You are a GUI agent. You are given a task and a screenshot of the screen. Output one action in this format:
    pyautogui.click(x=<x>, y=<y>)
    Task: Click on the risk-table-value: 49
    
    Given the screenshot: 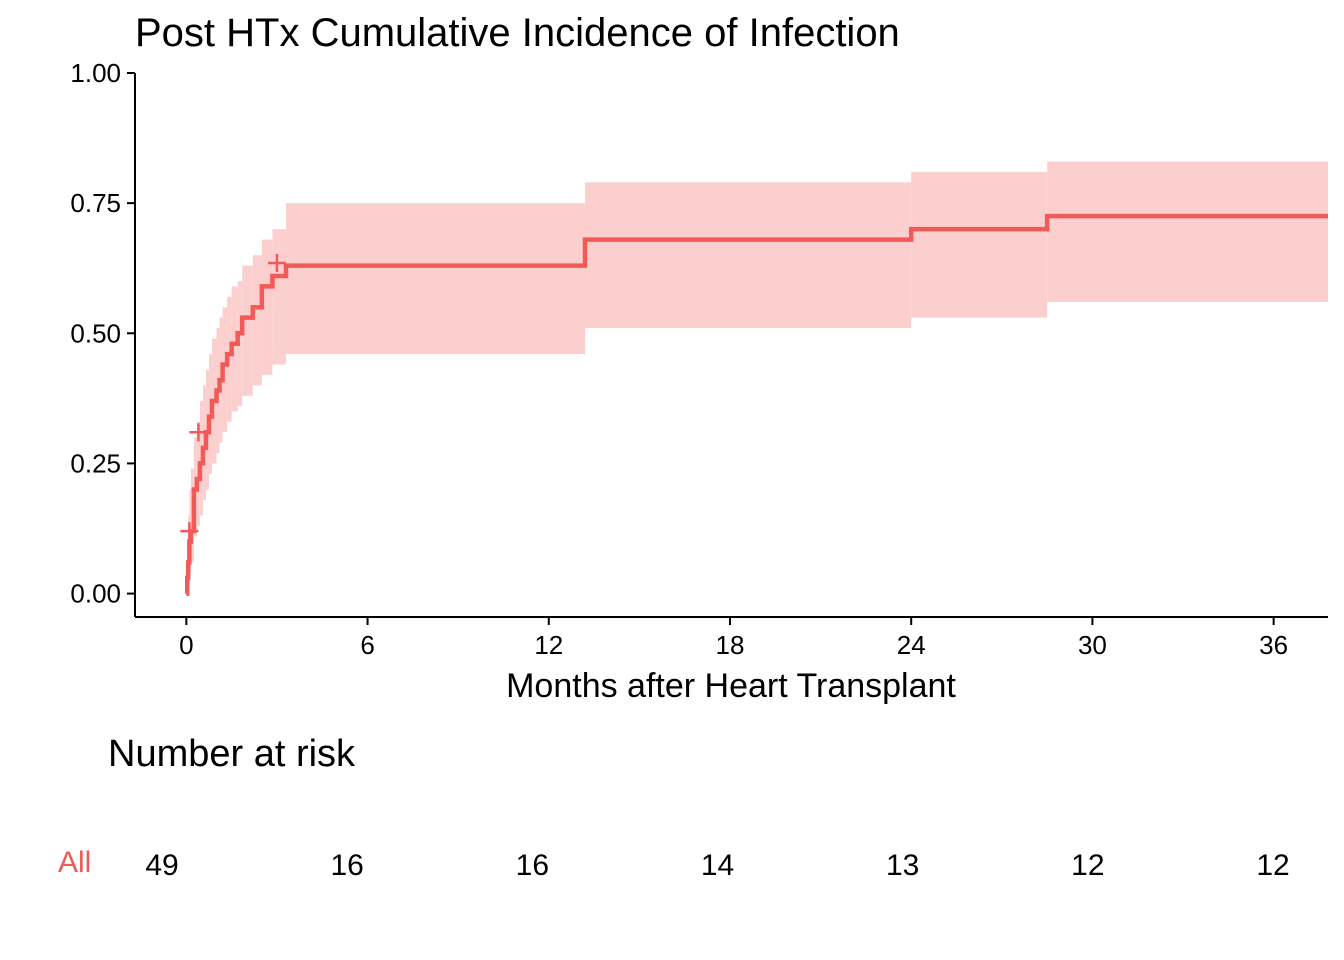 What is the action you would take?
    pyautogui.click(x=161, y=865)
    